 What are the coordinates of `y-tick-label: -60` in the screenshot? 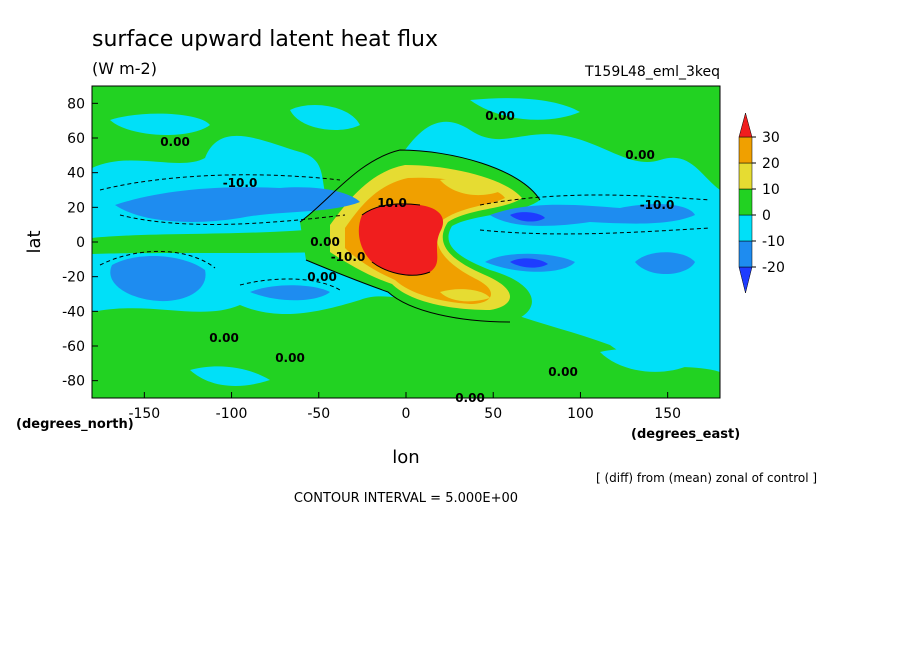 It's located at (73, 347).